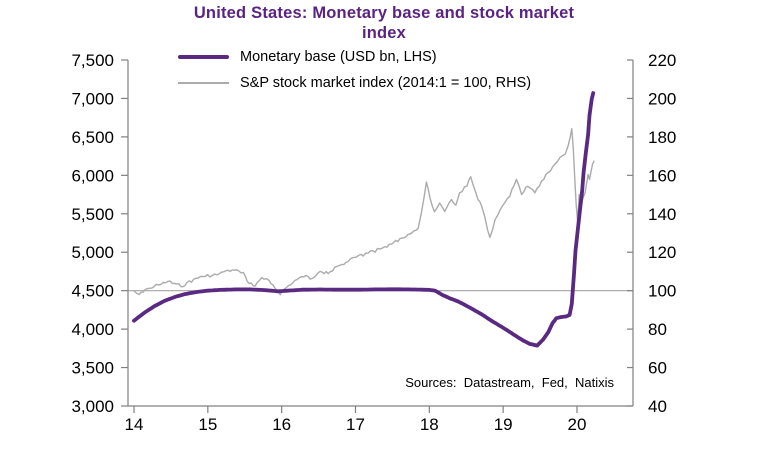 Image resolution: width=768 pixels, height=457 pixels. What do you see at coordinates (203, 83) in the screenshot?
I see `sp-index-line-swatch` at bounding box center [203, 83].